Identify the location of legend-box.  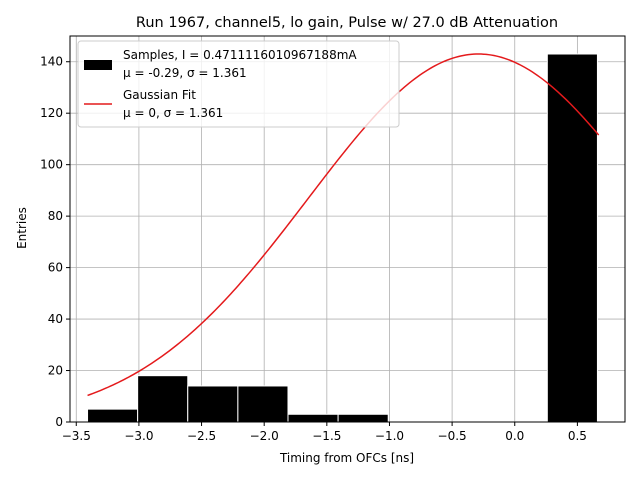
(238, 84).